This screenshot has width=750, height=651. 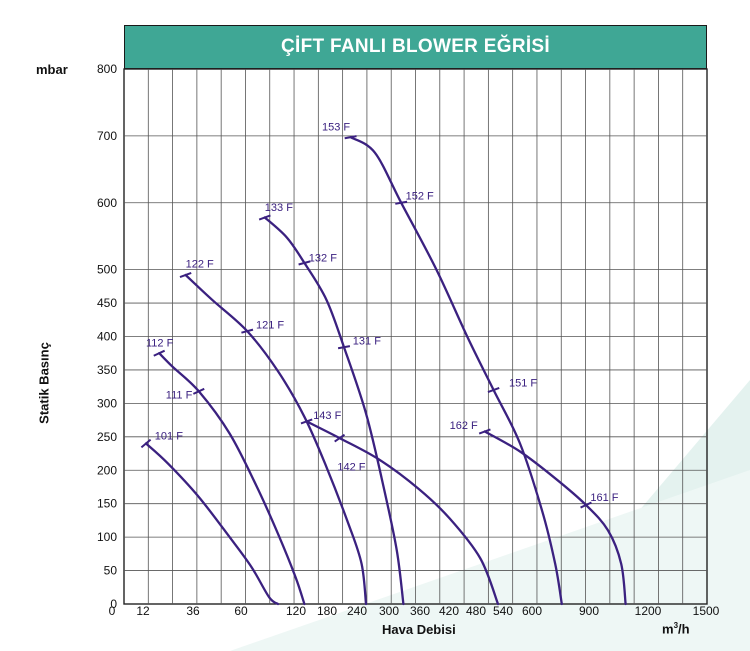 What do you see at coordinates (179, 396) in the screenshot?
I see `curve-label: 111 F` at bounding box center [179, 396].